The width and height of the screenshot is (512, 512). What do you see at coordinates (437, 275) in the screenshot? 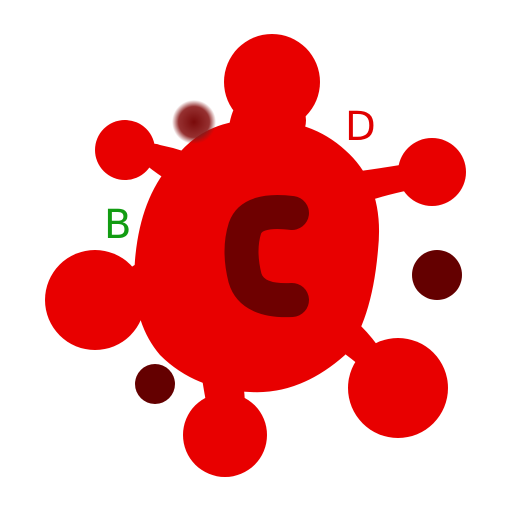
I see `dot-right` at bounding box center [437, 275].